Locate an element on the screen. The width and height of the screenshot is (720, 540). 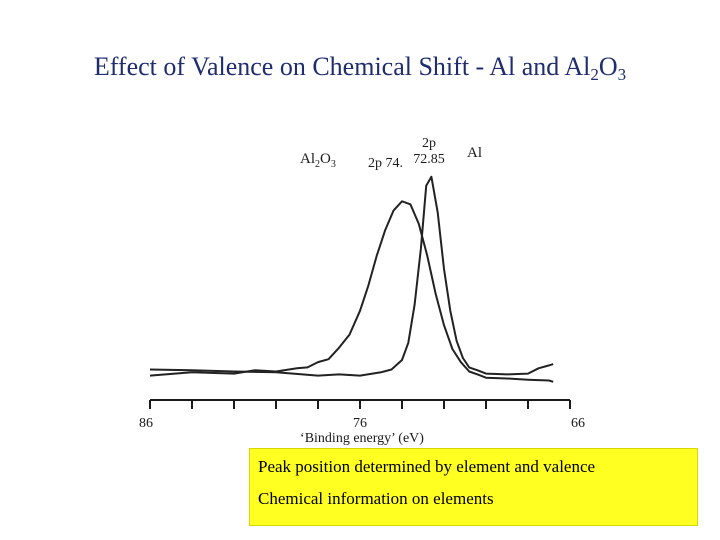
peak-label-al2o3: 2p 74. is located at coordinates (385, 163).